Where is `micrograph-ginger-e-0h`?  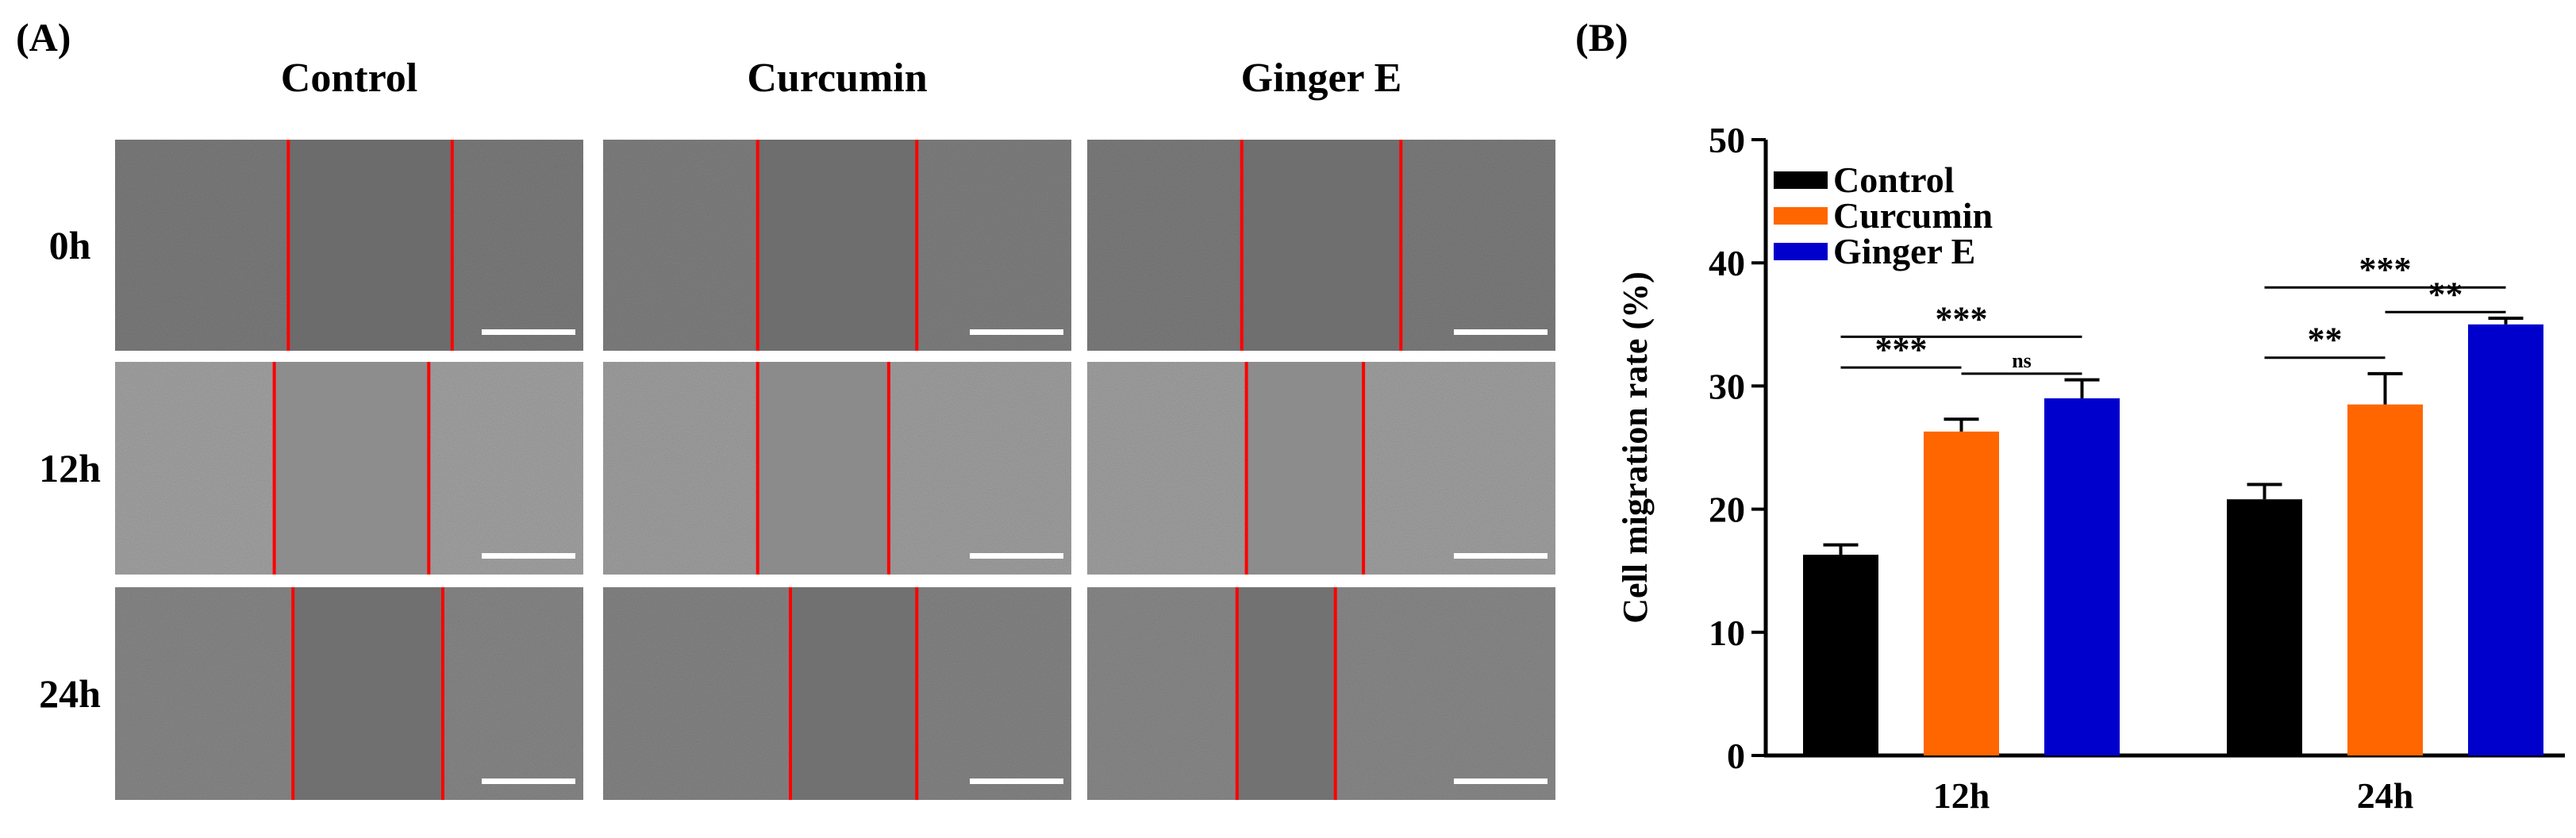
micrograph-ginger-e-0h is located at coordinates (1321, 245).